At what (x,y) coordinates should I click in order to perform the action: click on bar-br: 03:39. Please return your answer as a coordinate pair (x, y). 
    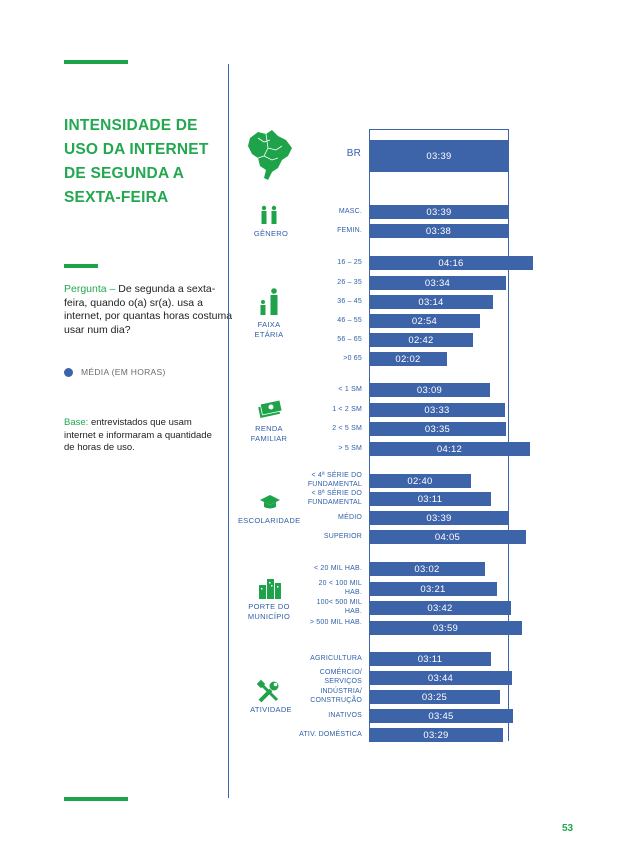
    Looking at the image, I should click on (439, 156).